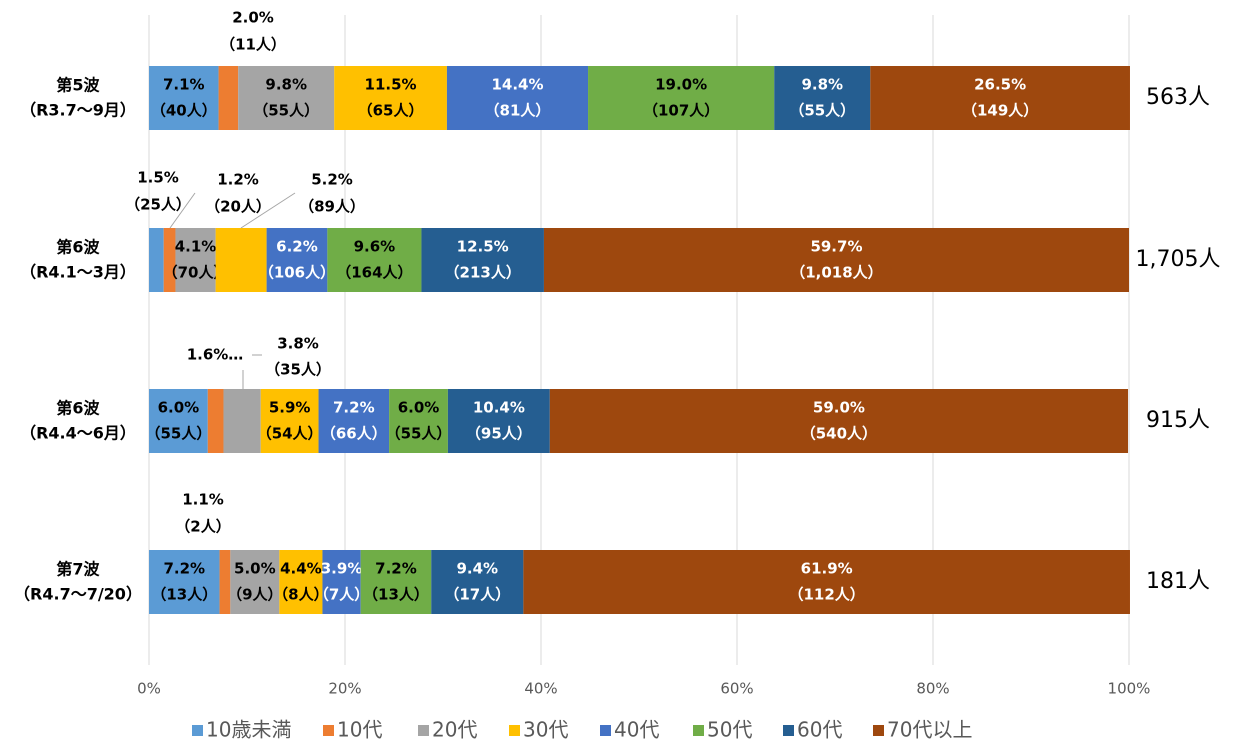 The image size is (1247, 744). What do you see at coordinates (499, 408) in the screenshot?
I see `value-label: 10.4%` at bounding box center [499, 408].